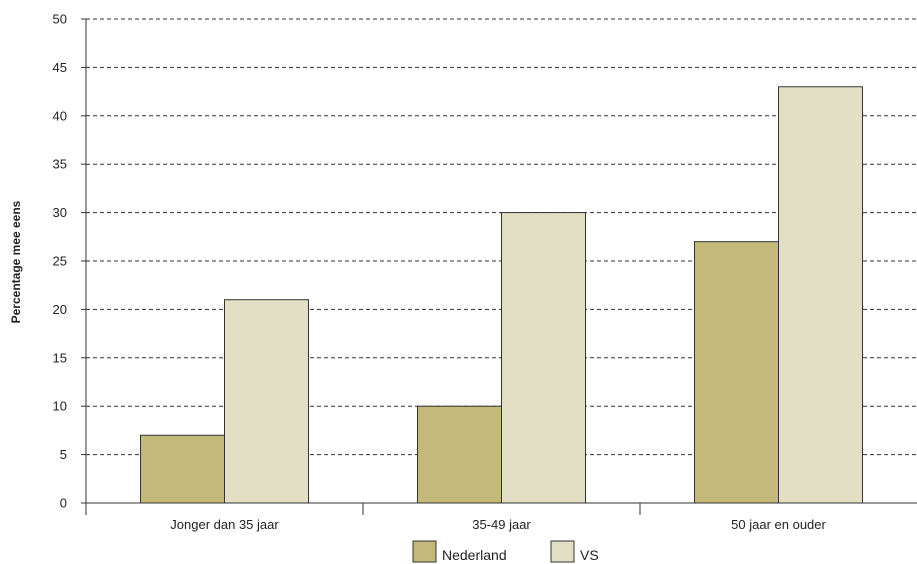 The image size is (917, 564). What do you see at coordinates (60, 164) in the screenshot?
I see `y-tick-label: 35` at bounding box center [60, 164].